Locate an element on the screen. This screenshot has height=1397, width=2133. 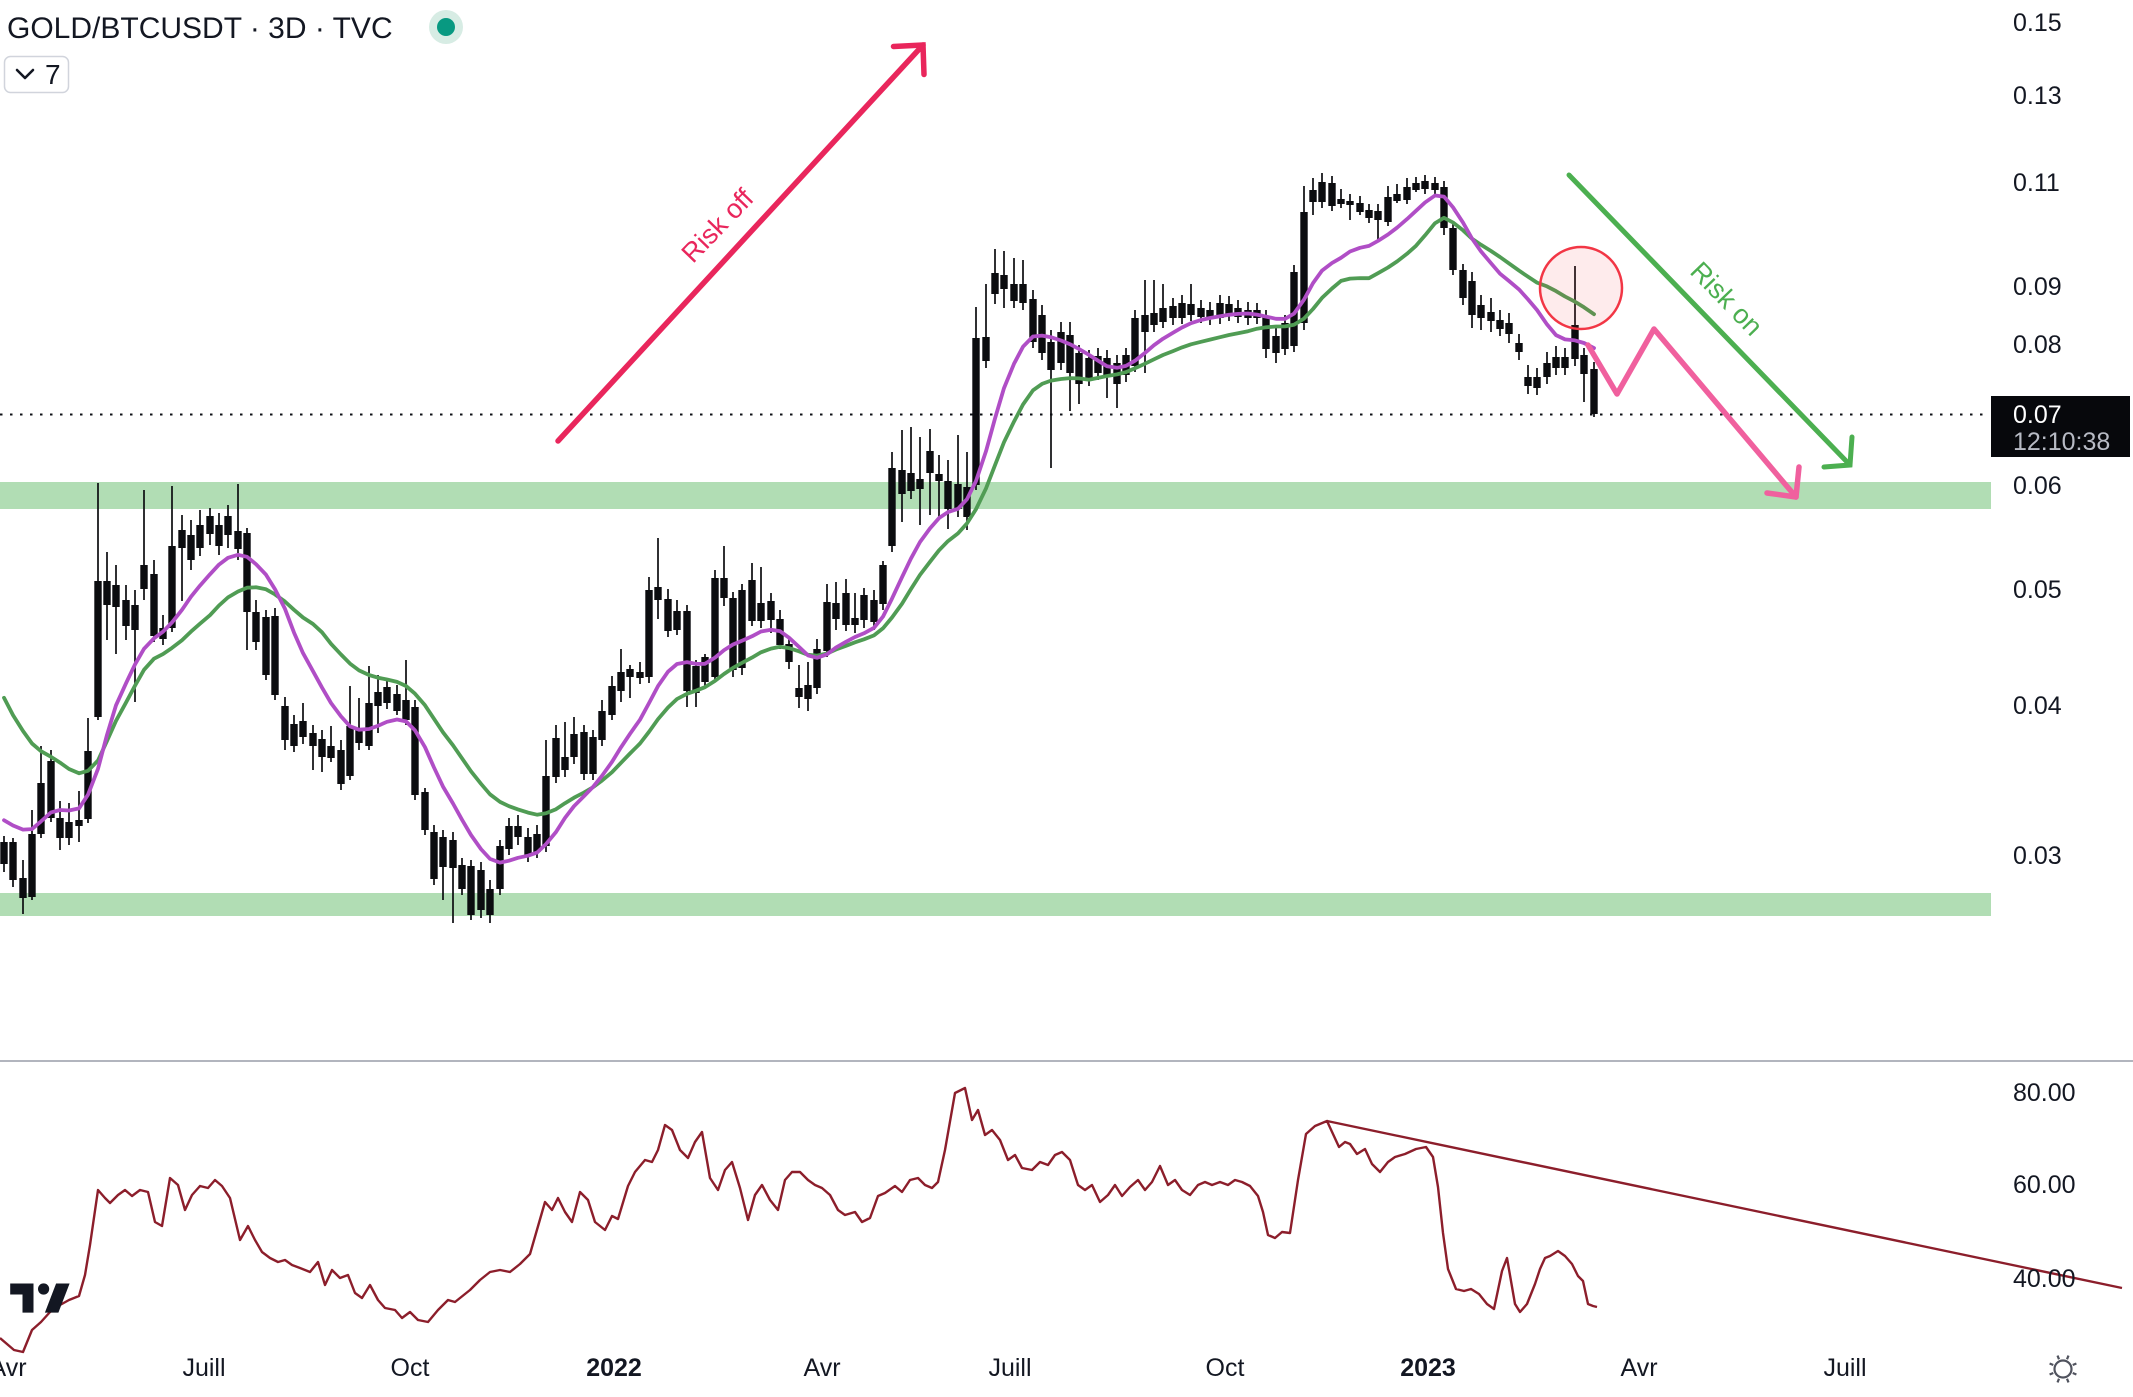
svg-text: 0.09 is located at coordinates (2037, 287).